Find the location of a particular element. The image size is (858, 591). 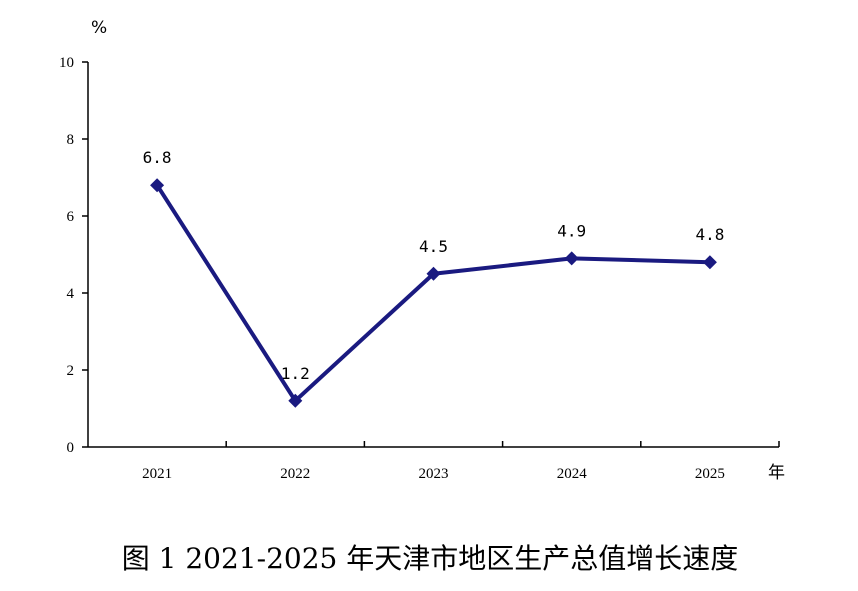

y-tick-label: 8 is located at coordinates (71, 140).